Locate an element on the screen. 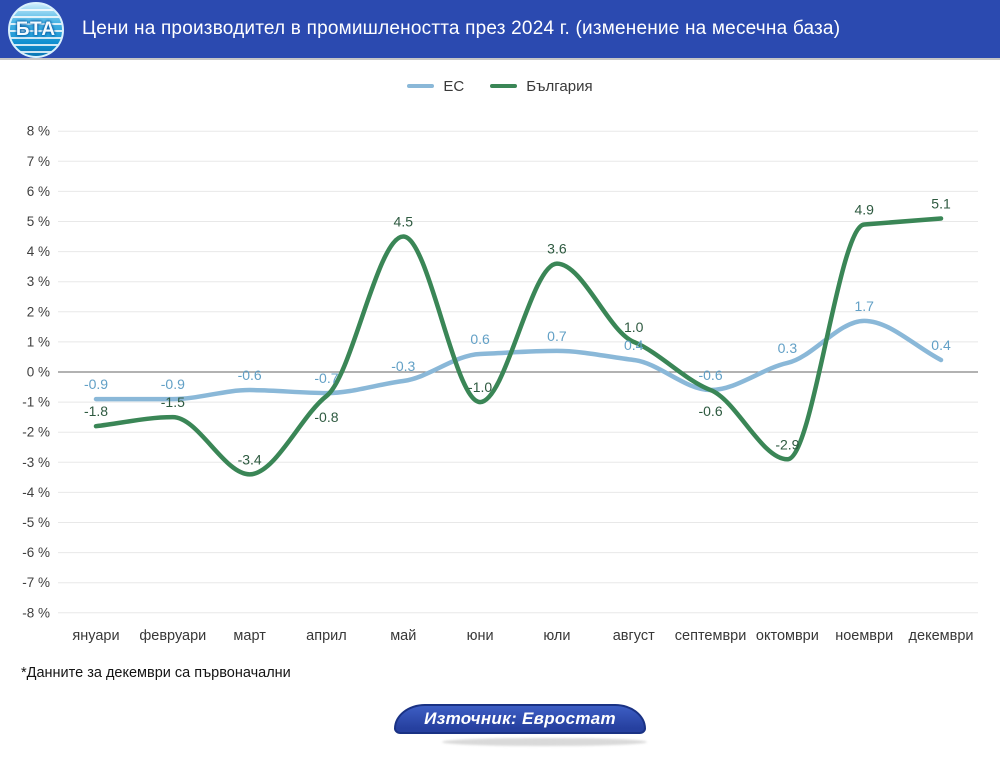  bulgaria-point-label: 5.1 is located at coordinates (941, 203).